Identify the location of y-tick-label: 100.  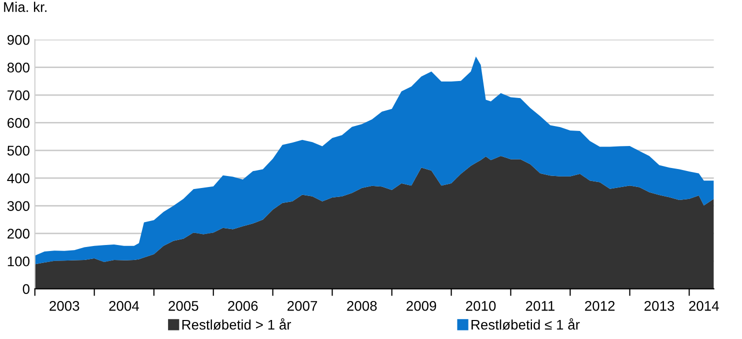
(19, 261).